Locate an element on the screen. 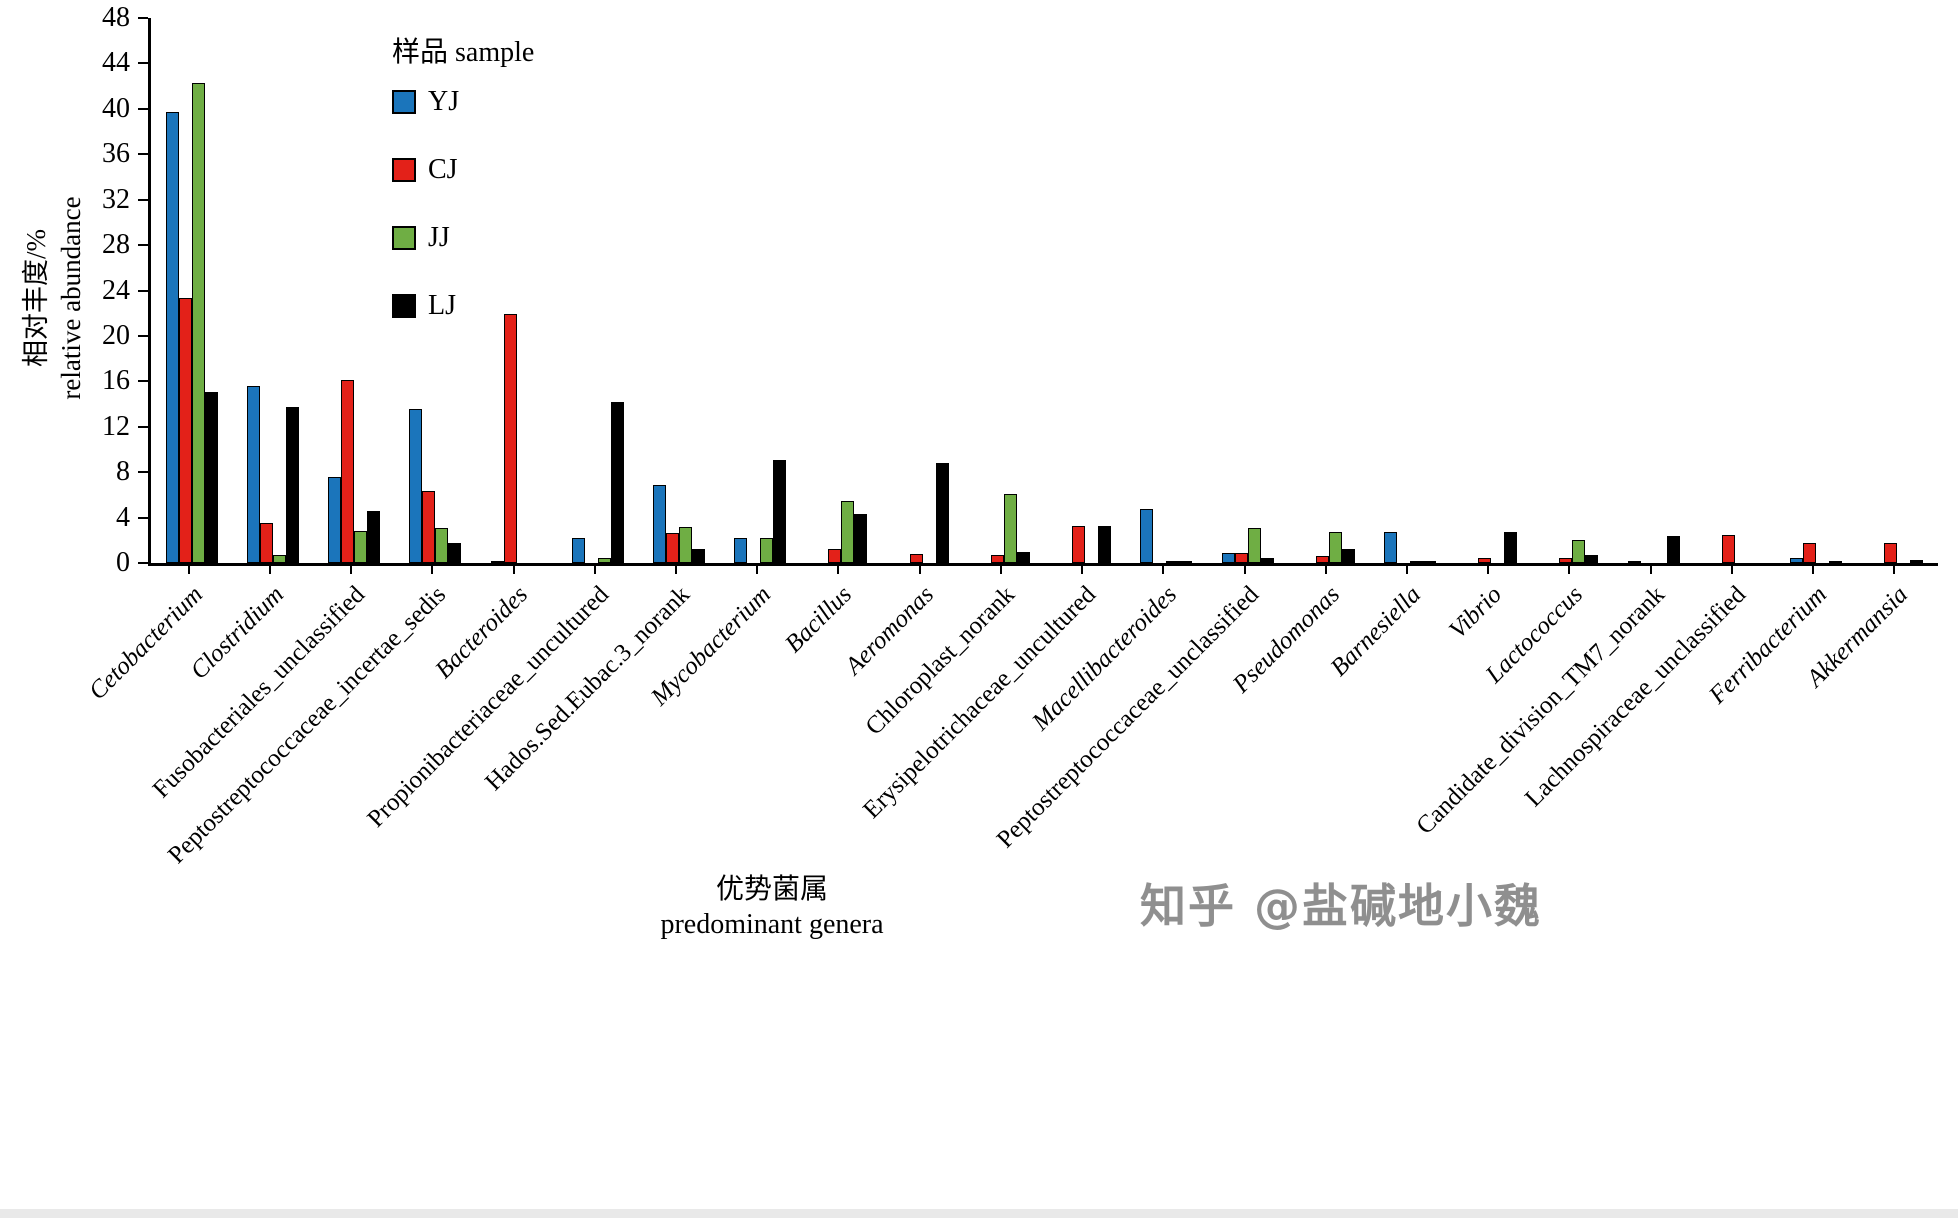  bar-group-Bacillus is located at coordinates (841, 290).